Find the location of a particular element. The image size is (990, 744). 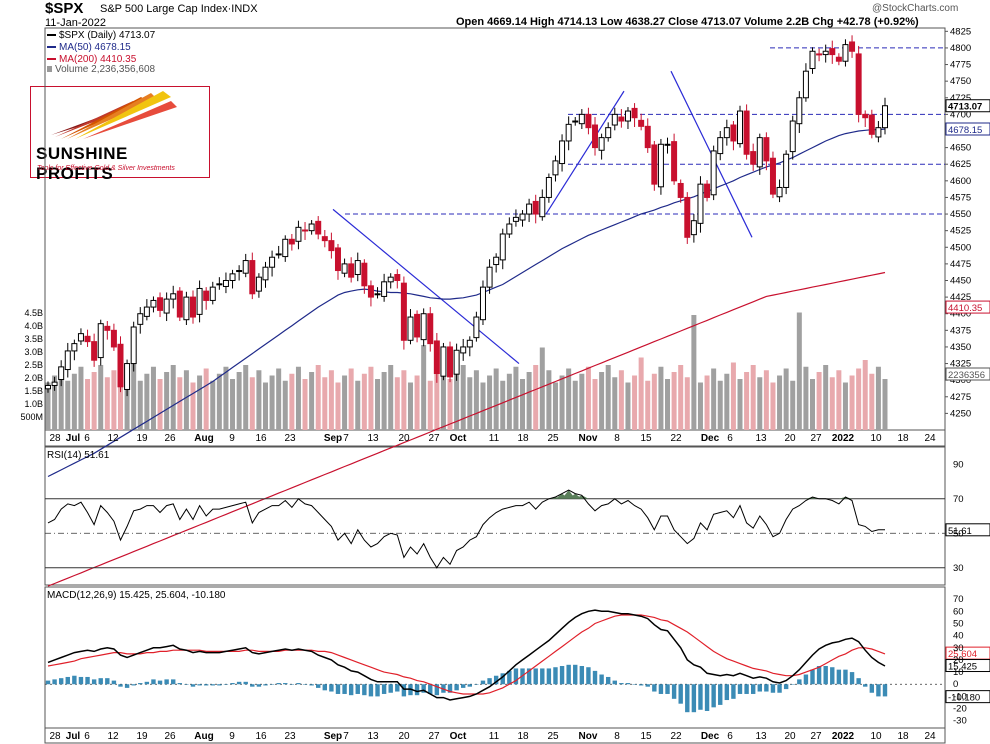

volume-value-label-box is located at coordinates (967, 374).